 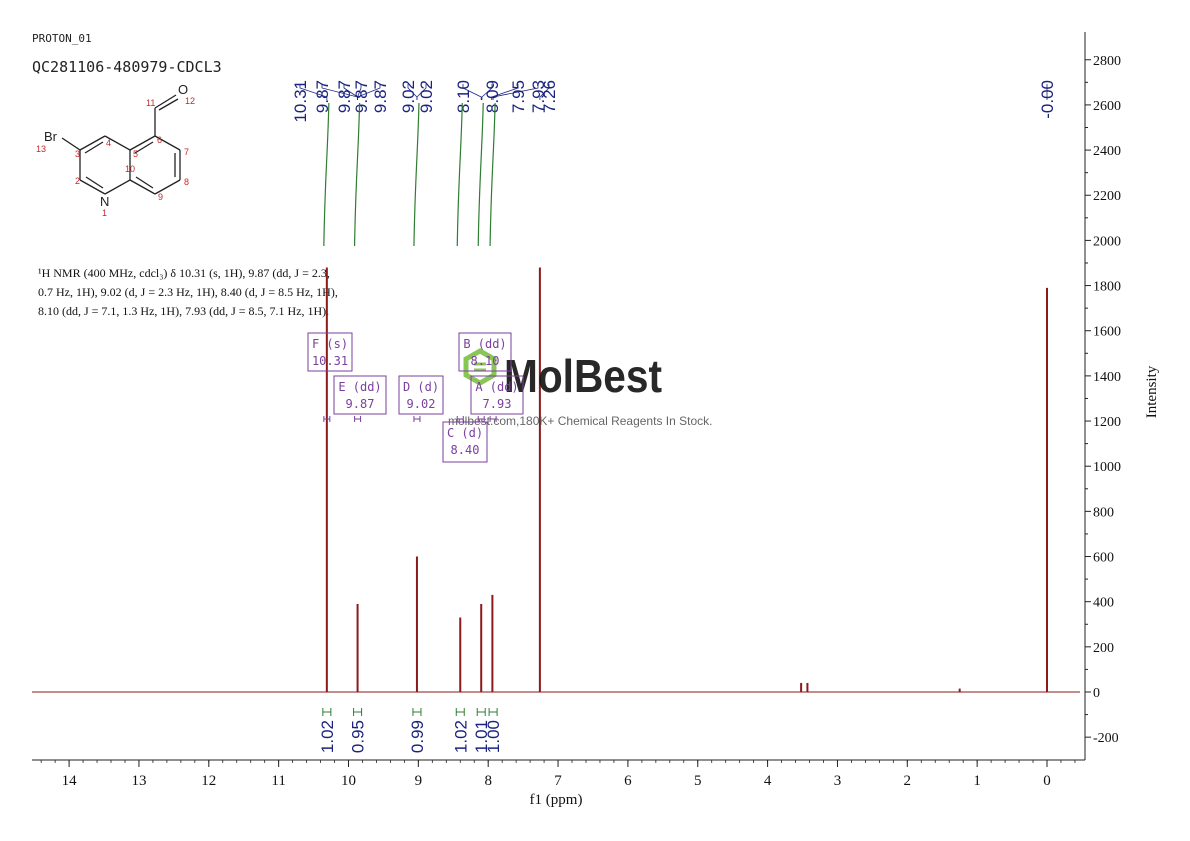 I want to click on x-tick-label: 12, so click(x=208, y=781).